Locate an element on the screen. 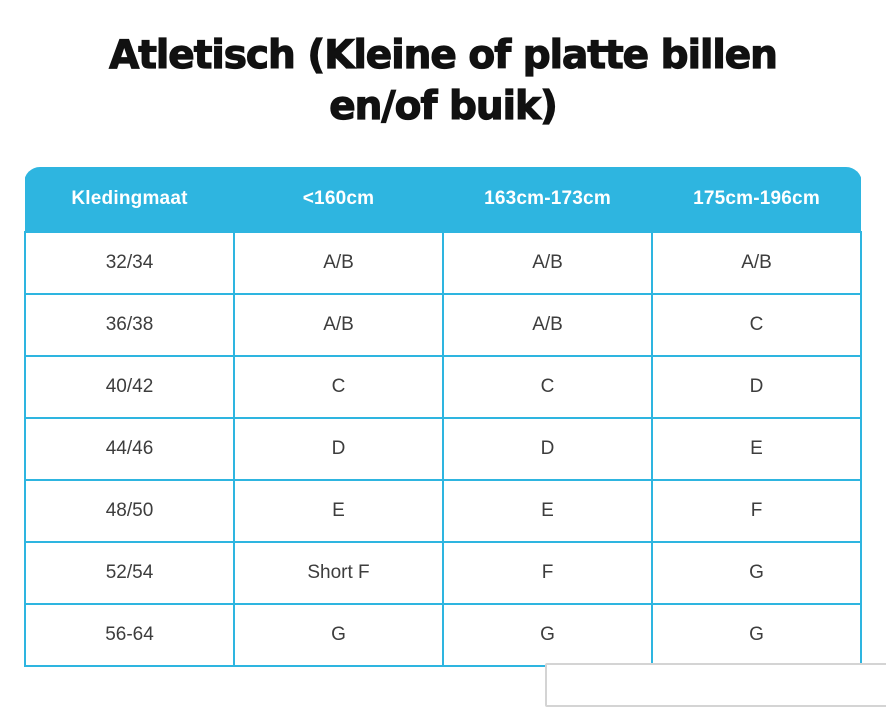 The image size is (886, 707). table-row: 36/38 A/B A/B C is located at coordinates (443, 325).